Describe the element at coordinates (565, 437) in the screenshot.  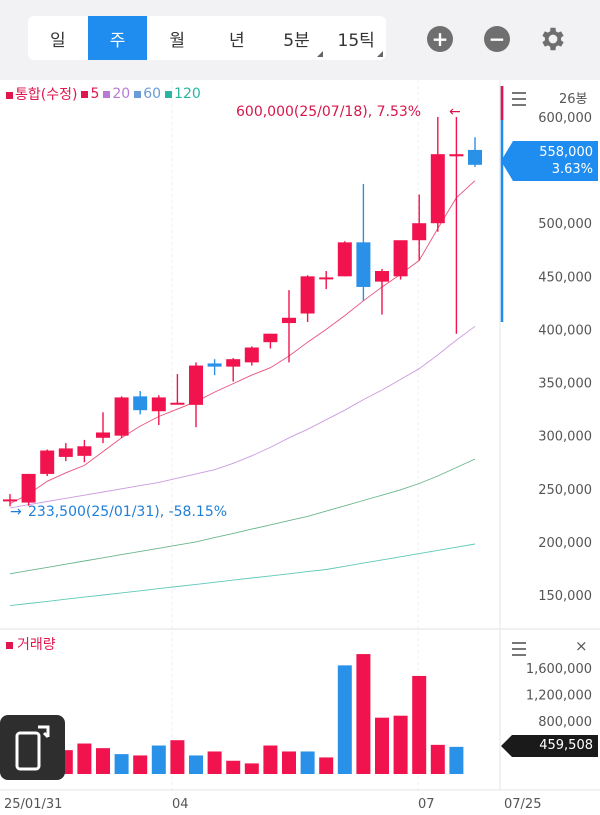
I see `y-tick-label: 300,000` at that location.